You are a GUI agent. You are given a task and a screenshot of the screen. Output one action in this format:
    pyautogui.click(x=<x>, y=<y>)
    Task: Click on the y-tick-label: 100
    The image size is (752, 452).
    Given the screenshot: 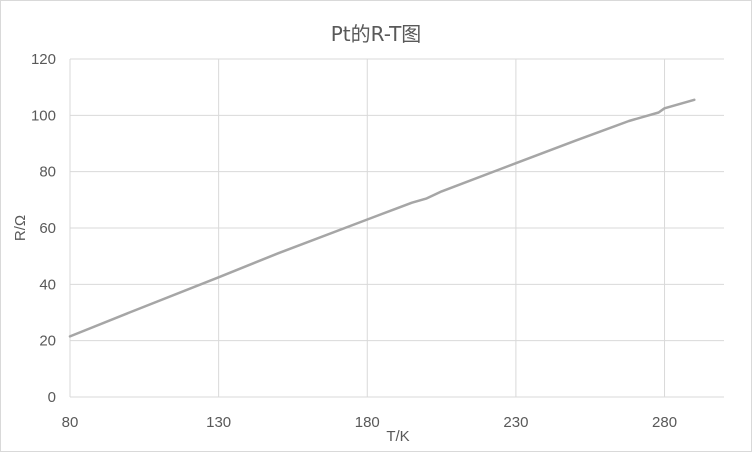 What is the action you would take?
    pyautogui.click(x=43, y=115)
    